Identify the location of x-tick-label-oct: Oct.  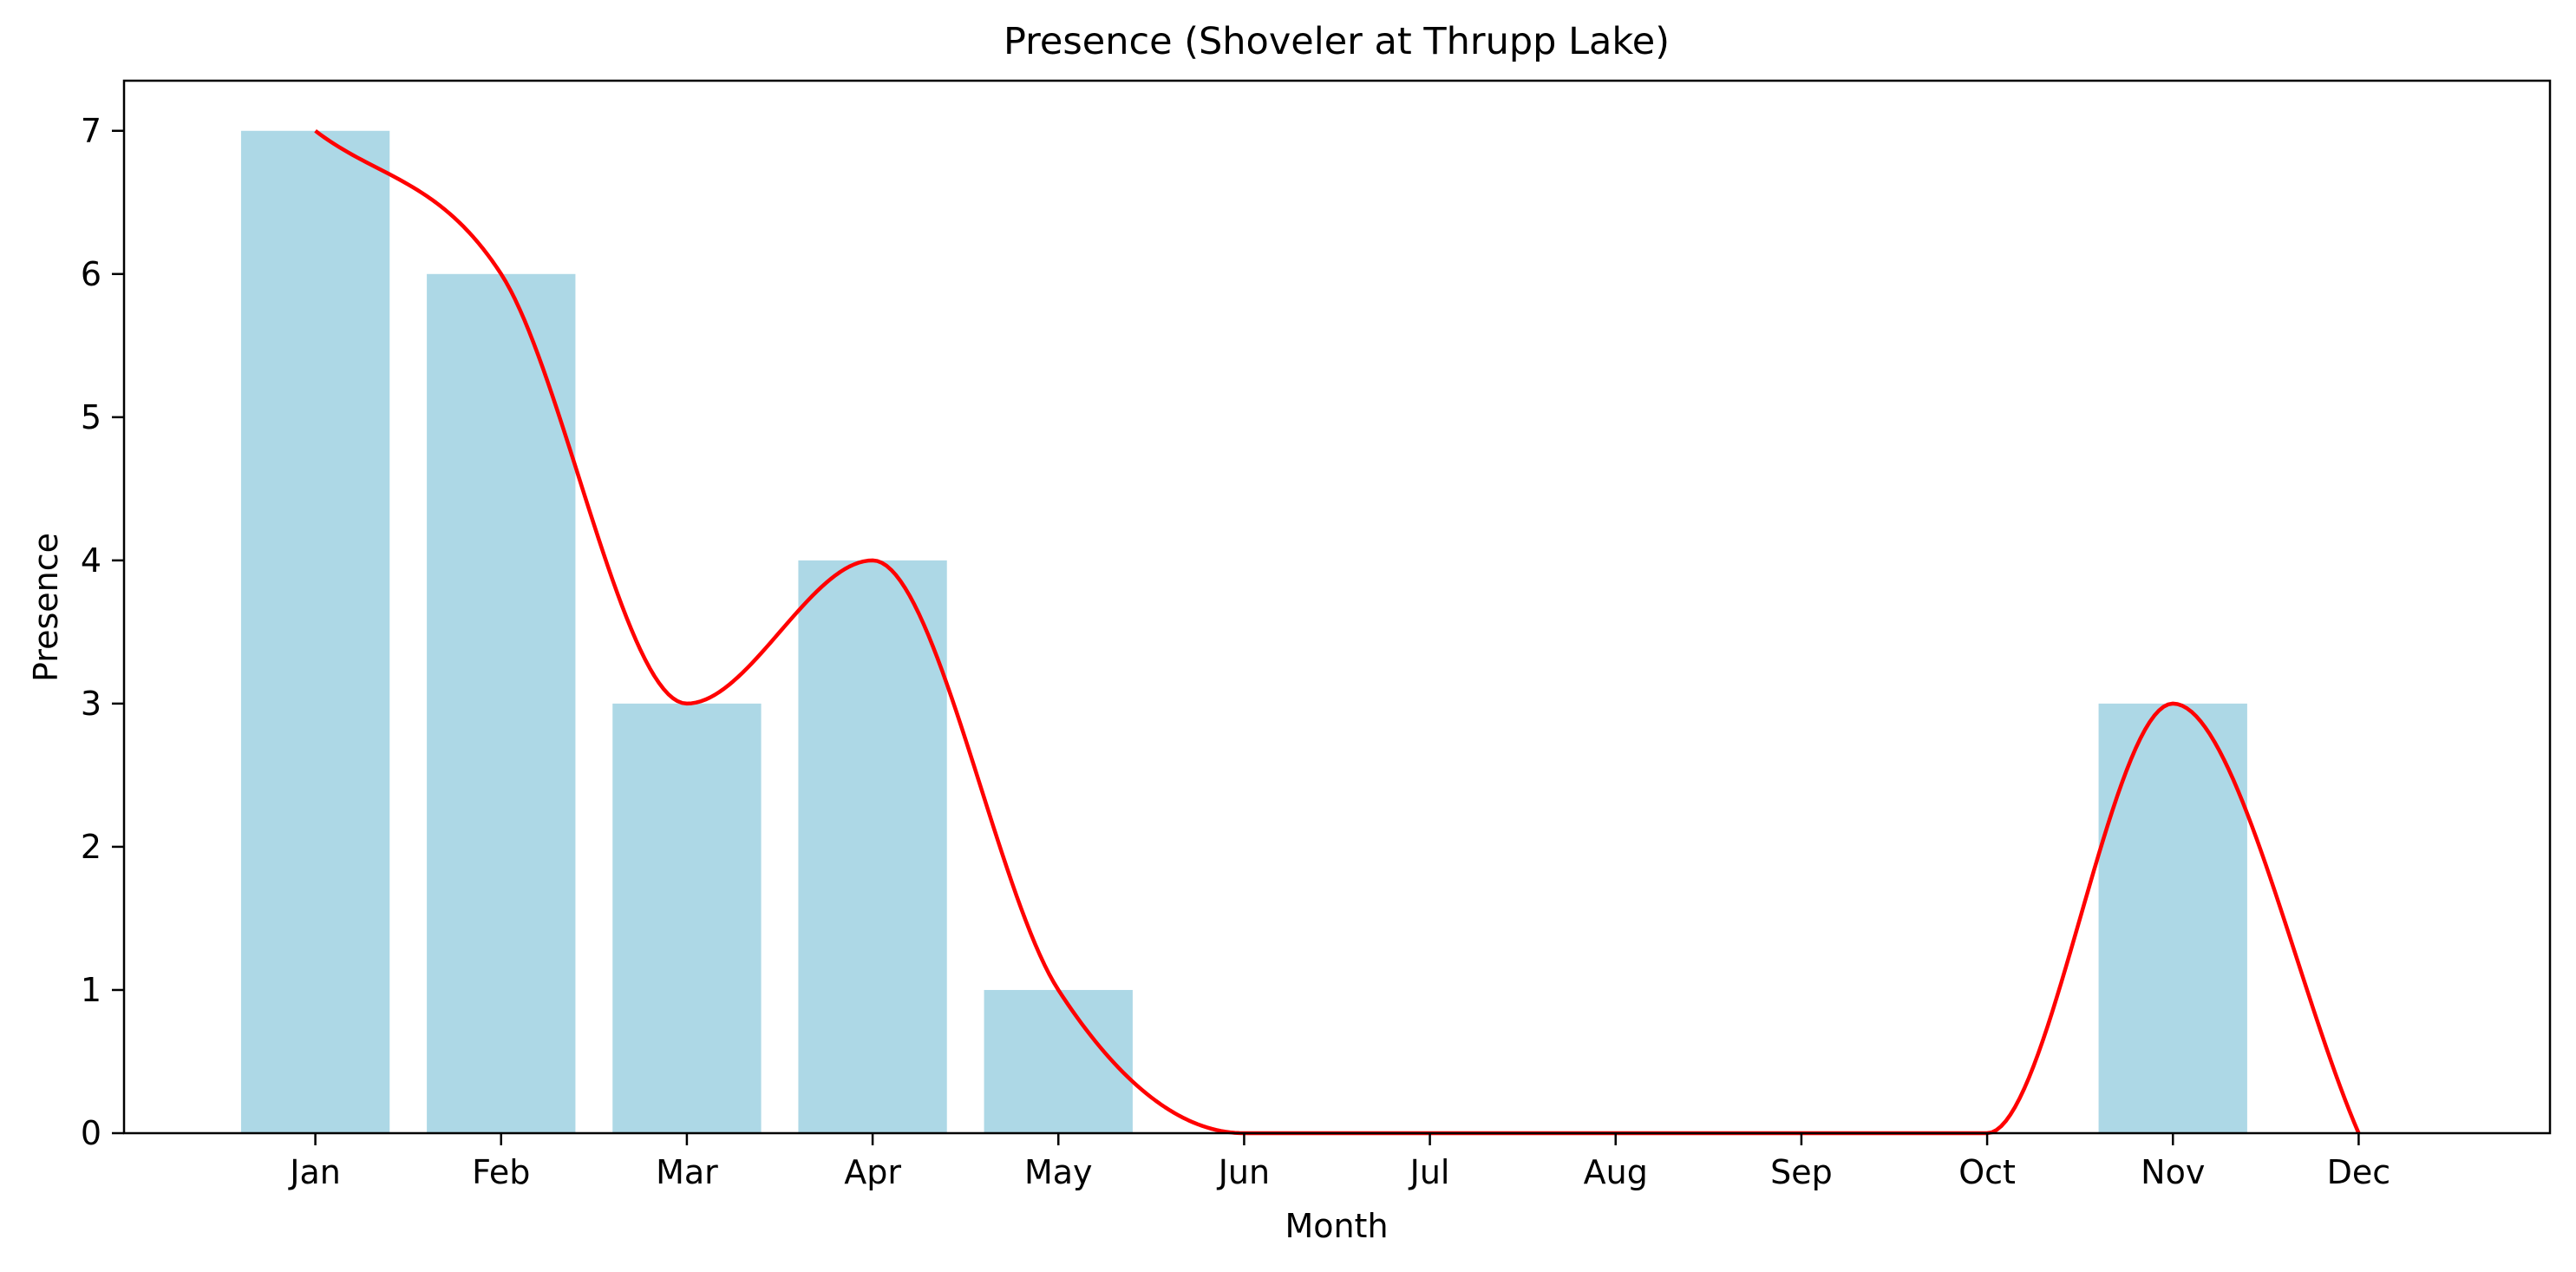
(1987, 1172).